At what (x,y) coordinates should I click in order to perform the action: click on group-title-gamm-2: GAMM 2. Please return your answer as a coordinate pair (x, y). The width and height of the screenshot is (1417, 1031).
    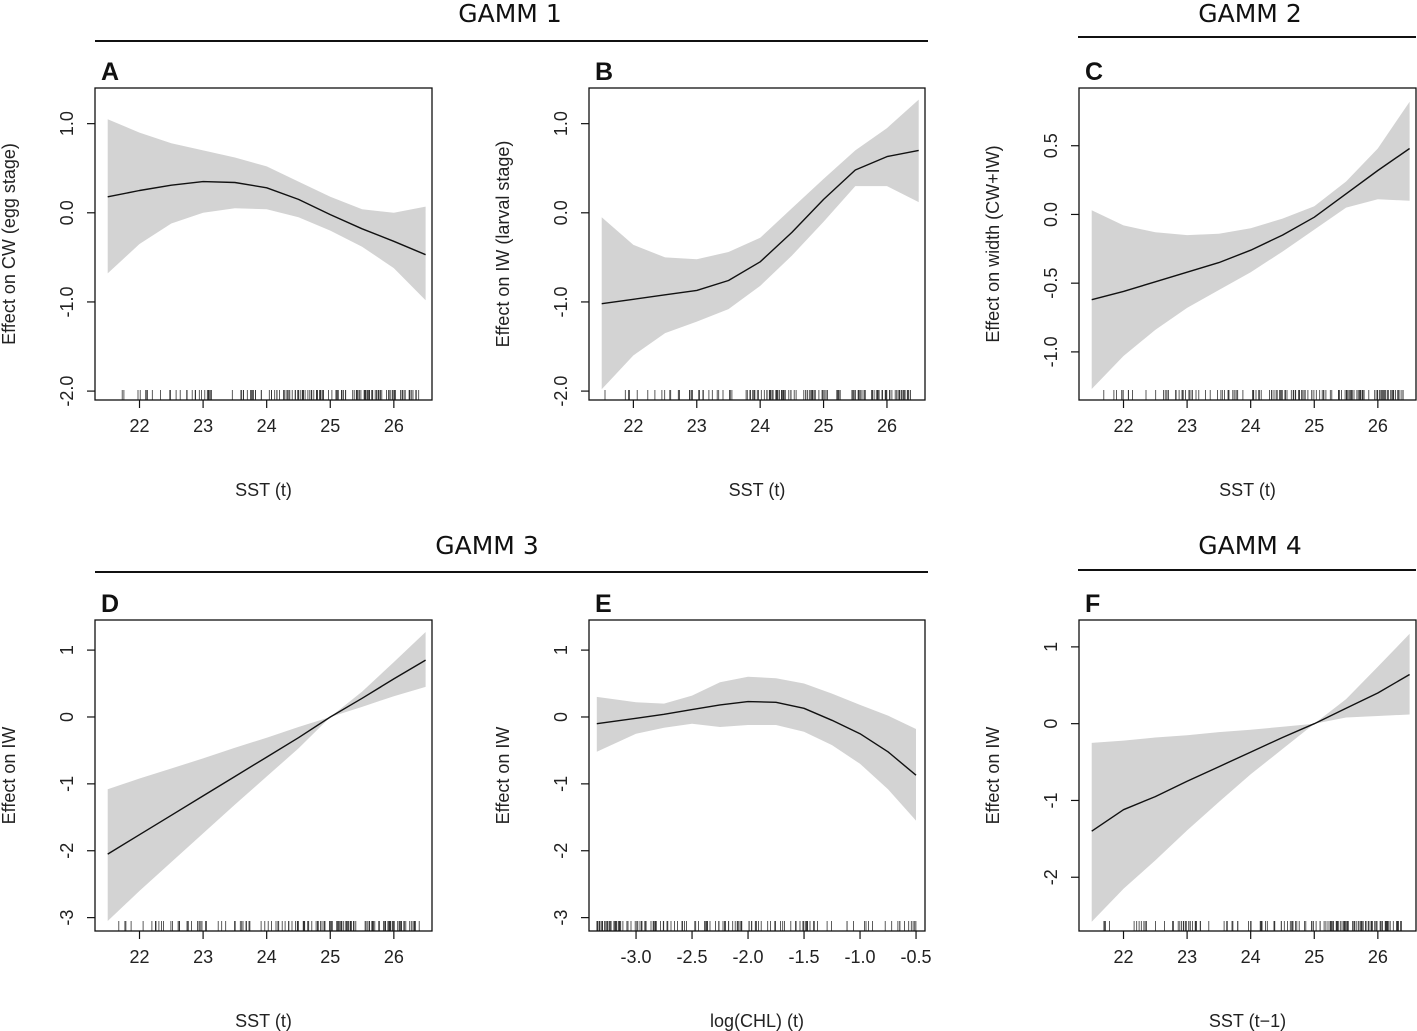
    Looking at the image, I should click on (1249, 14).